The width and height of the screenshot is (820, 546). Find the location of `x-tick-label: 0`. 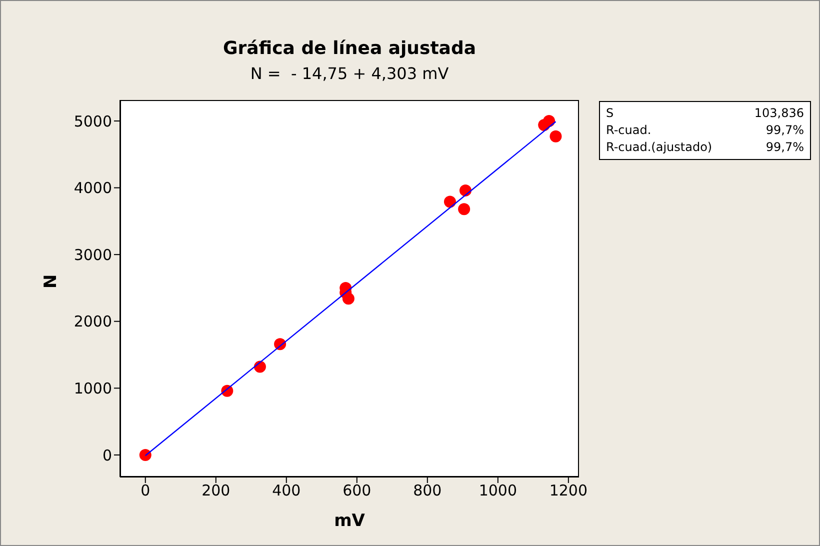

x-tick-label: 0 is located at coordinates (145, 491).